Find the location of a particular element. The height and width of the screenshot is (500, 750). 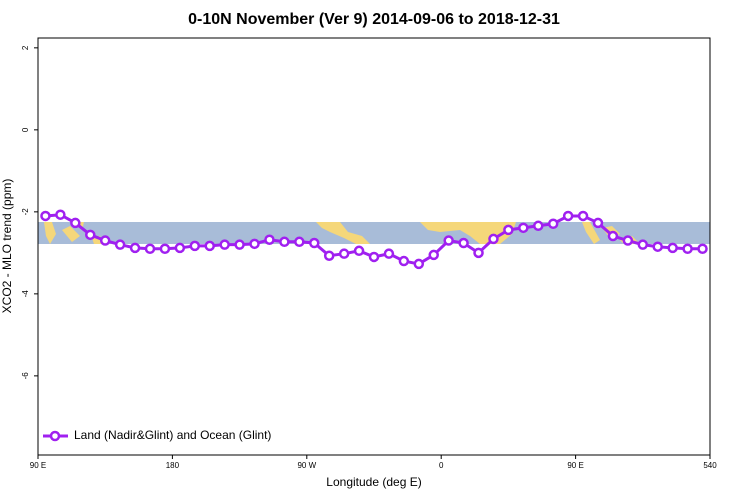

legend-marker is located at coordinates (55, 436).